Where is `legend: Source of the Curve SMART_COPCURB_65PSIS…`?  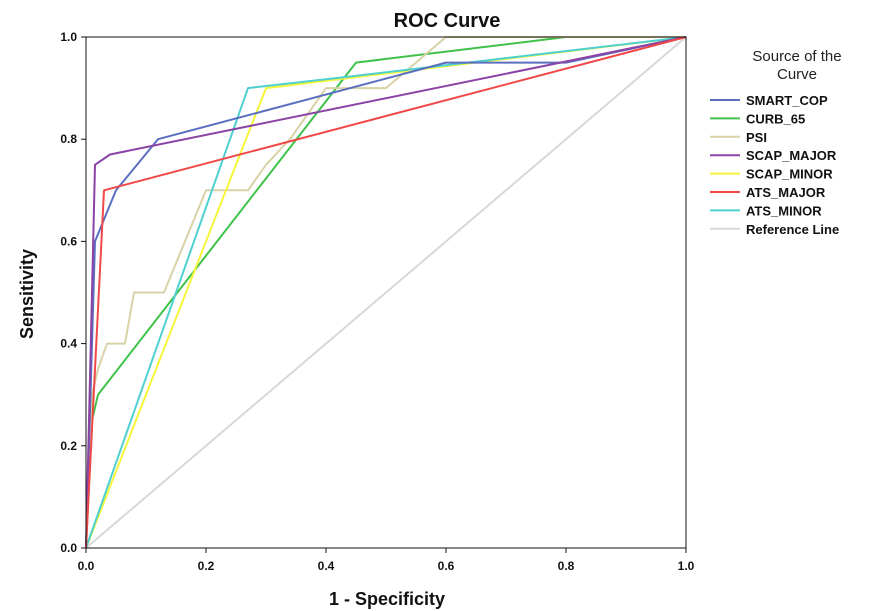 legend: Source of the Curve SMART_COPCURB_65PSIS… is located at coordinates (776, 142).